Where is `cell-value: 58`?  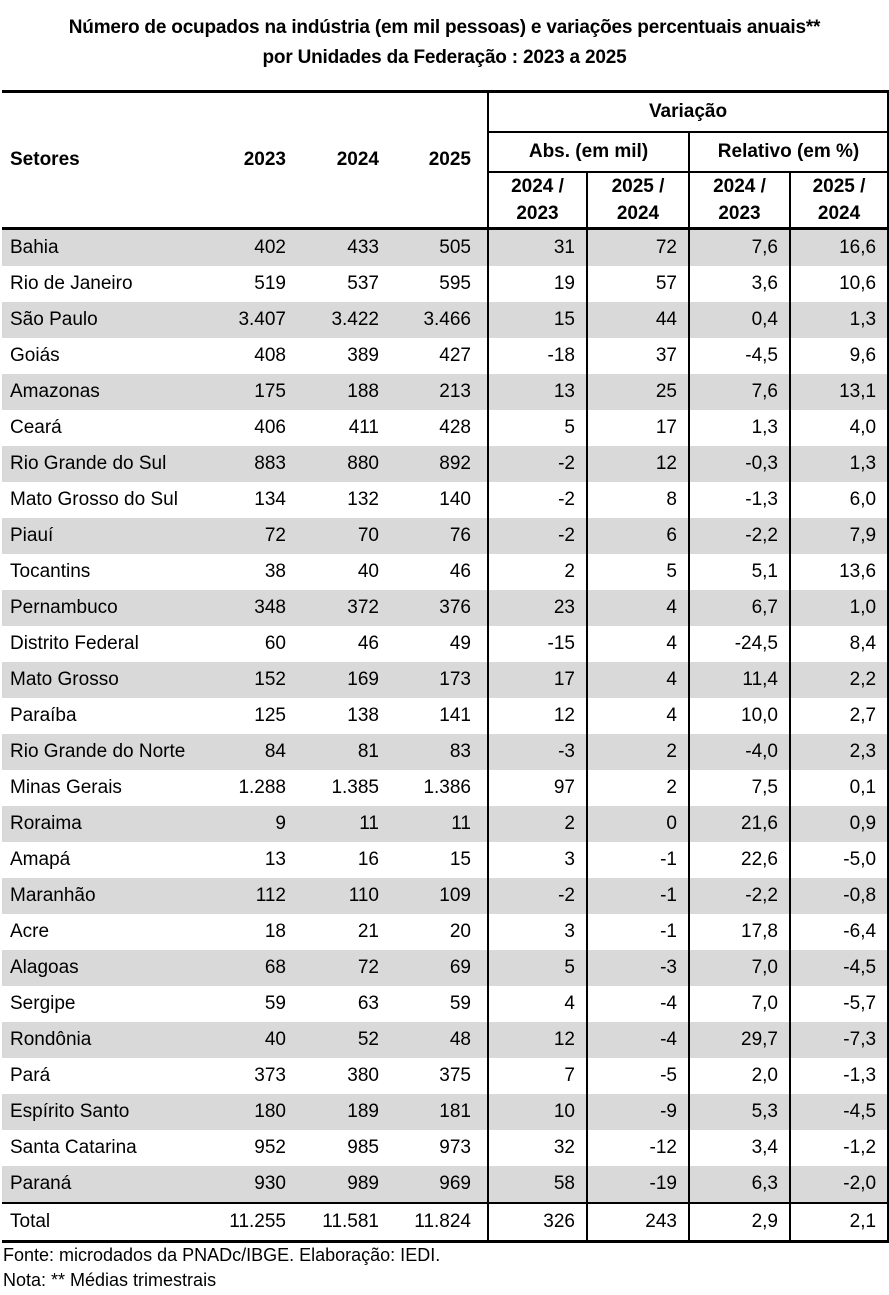 cell-value: 58 is located at coordinates (537, 1184).